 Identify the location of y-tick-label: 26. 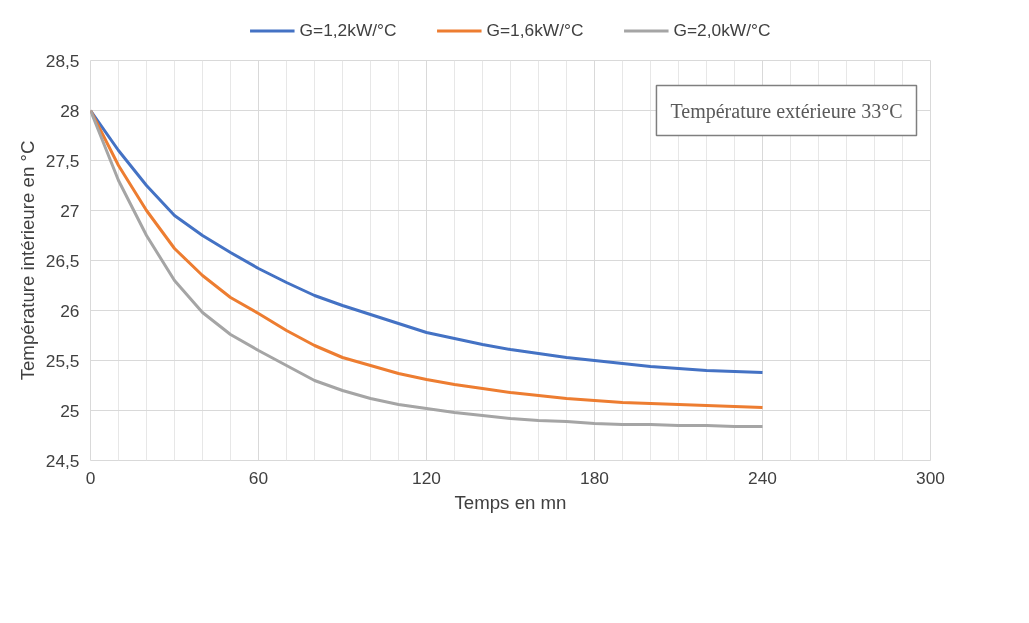
(70, 310).